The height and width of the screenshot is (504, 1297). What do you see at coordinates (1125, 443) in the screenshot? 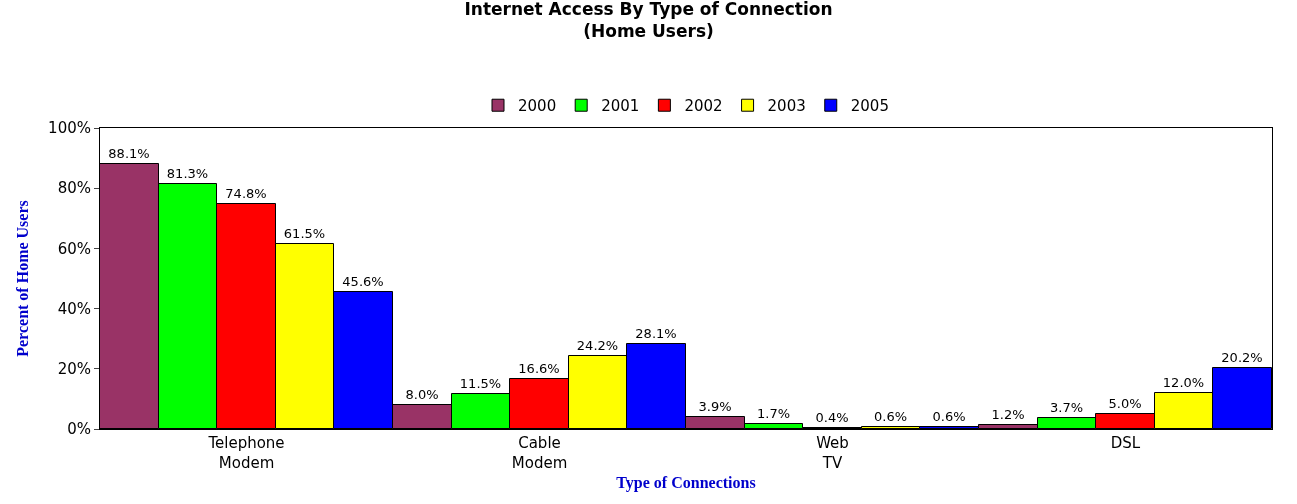
I see `x-tick-label: DSL` at bounding box center [1125, 443].